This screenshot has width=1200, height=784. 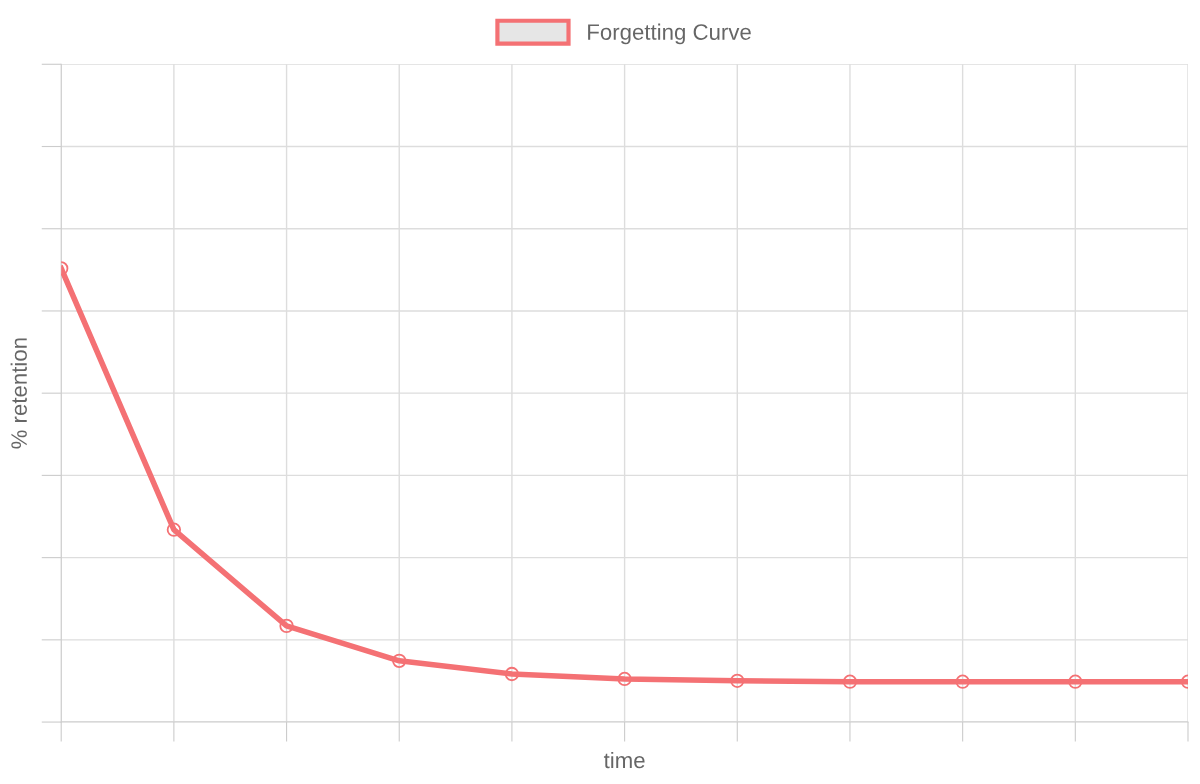 What do you see at coordinates (18, 393) in the screenshot?
I see `y-axis-title: % retention` at bounding box center [18, 393].